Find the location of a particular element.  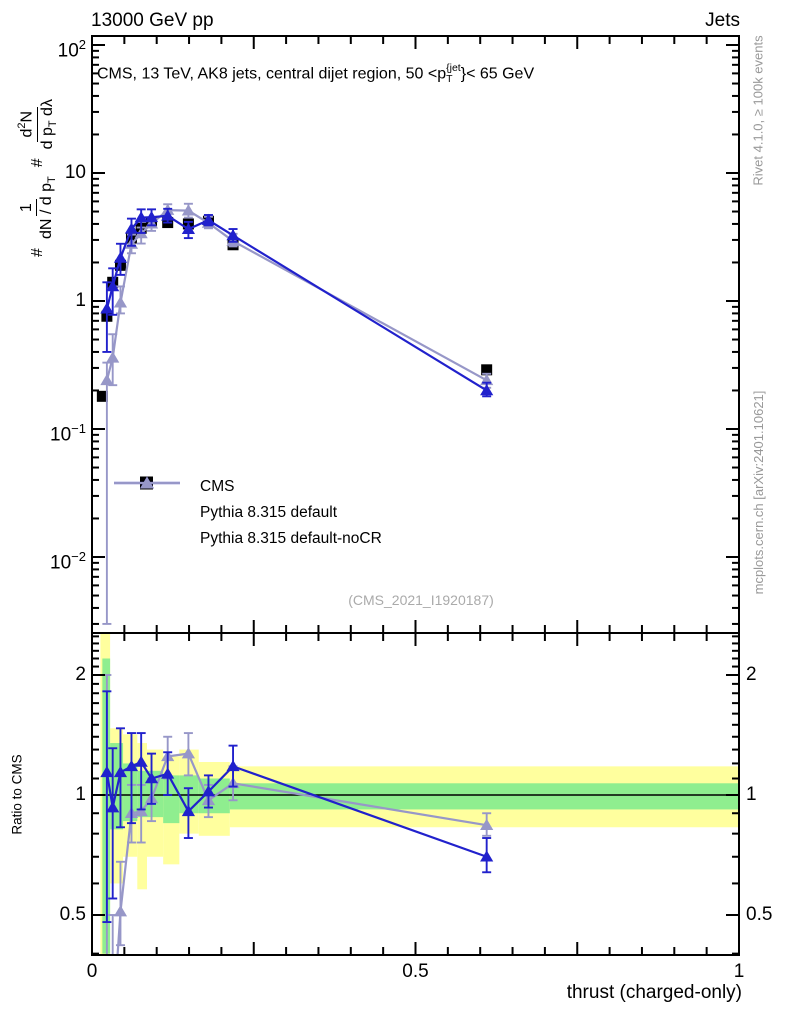

y-ratio-tick-label-right: 0.5 is located at coordinates (759, 914).